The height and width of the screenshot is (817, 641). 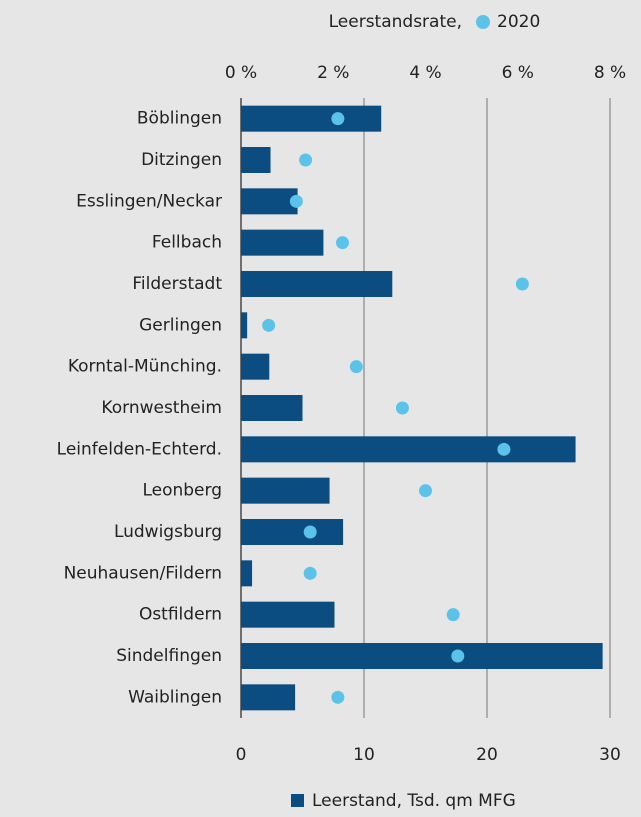 What do you see at coordinates (414, 801) in the screenshot?
I see `legend-label: Leerstand, Tsd. qm MFG` at bounding box center [414, 801].